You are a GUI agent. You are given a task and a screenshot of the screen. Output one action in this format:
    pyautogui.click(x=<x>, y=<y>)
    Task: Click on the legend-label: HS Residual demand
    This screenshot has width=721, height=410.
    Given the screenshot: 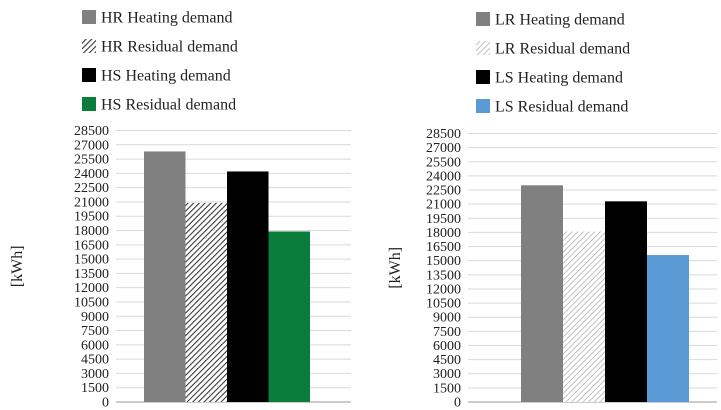 What is the action you would take?
    pyautogui.click(x=168, y=105)
    